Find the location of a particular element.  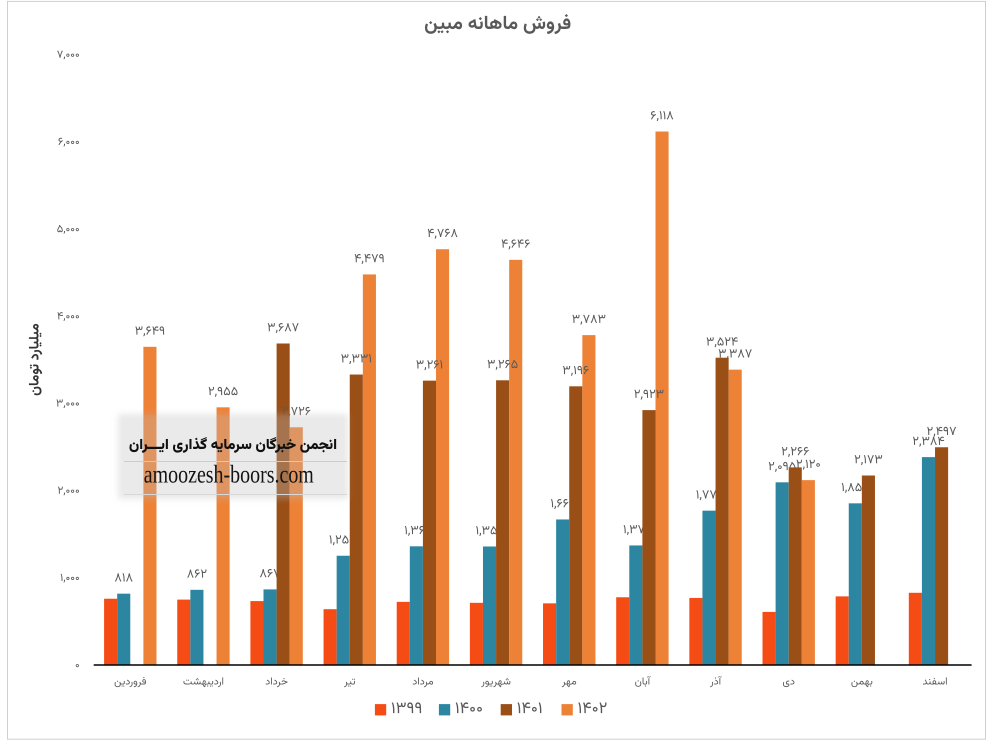

svg-text: amoozesh-boors.com is located at coordinates (229, 474).